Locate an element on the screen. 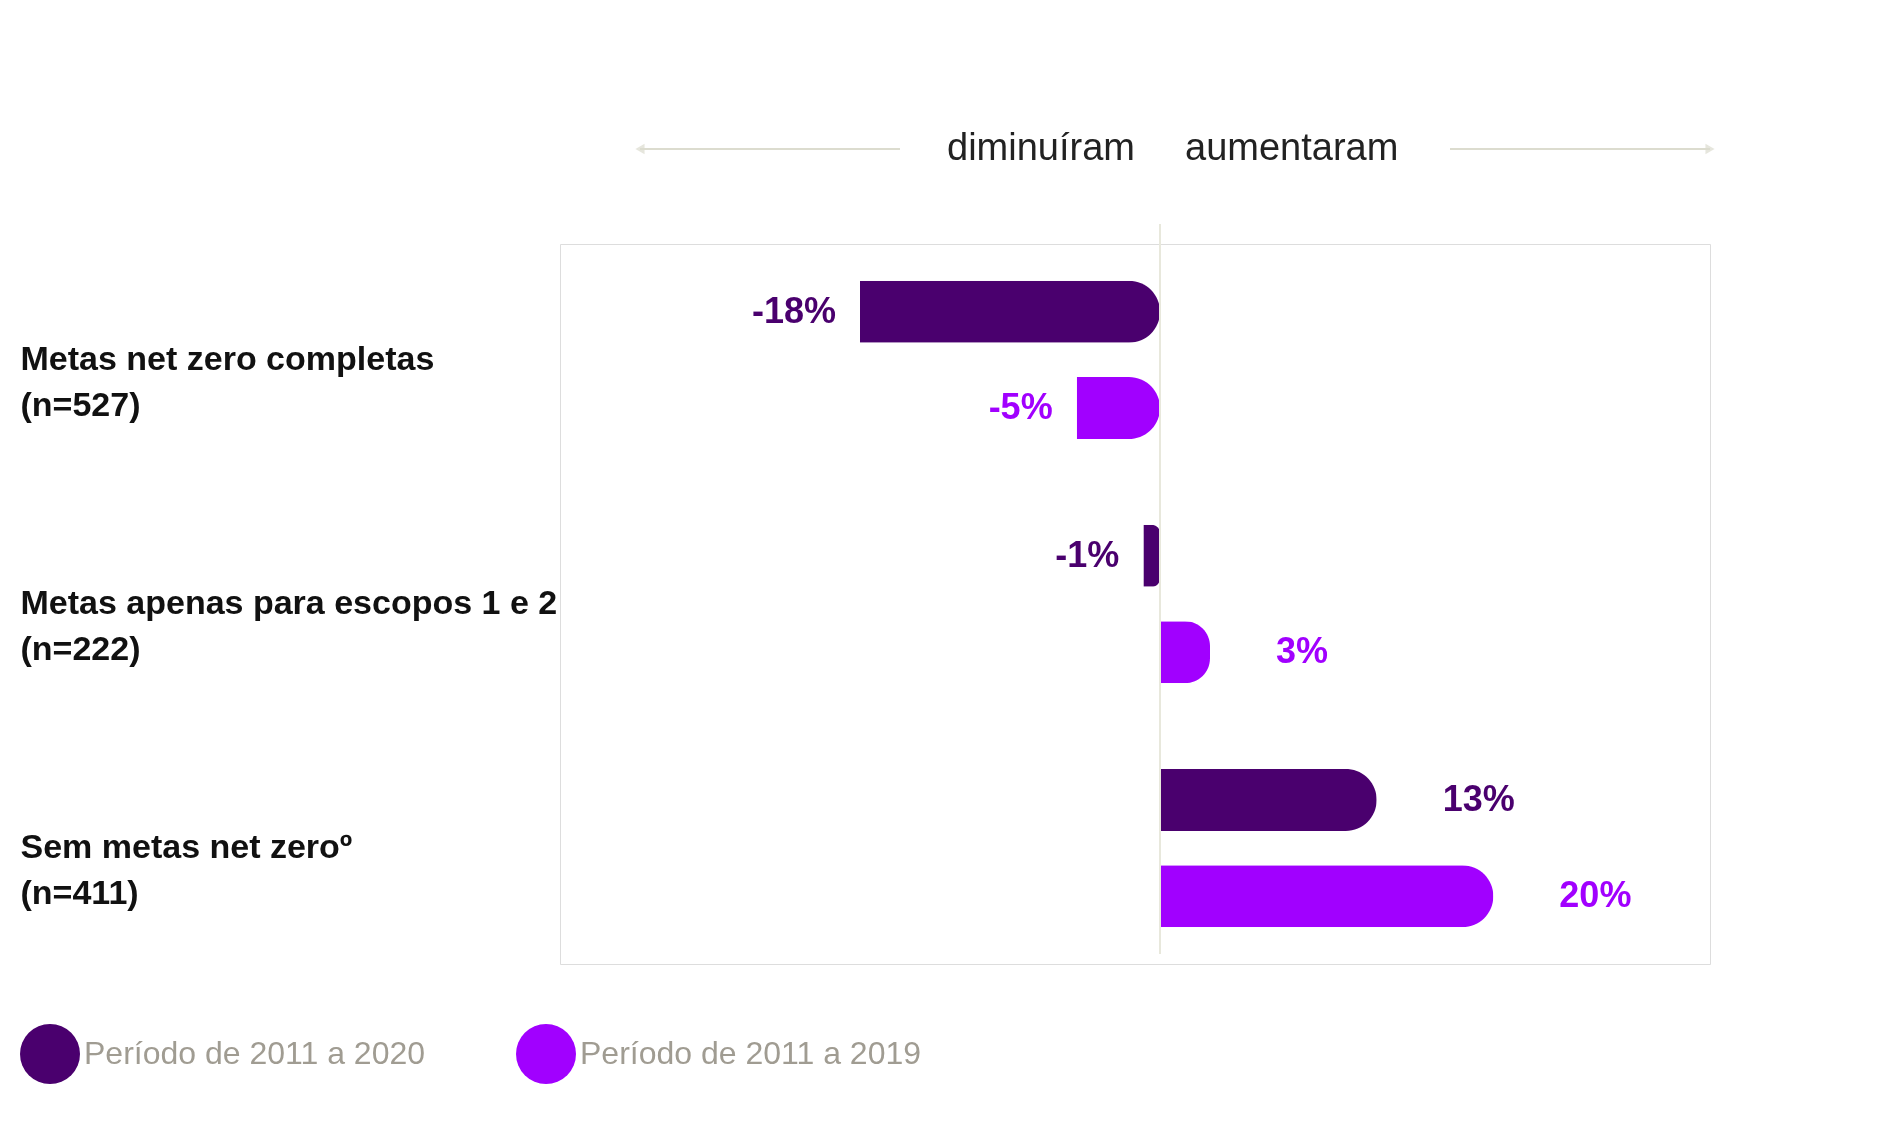  legend-label: Período de 2011 a 2019 is located at coordinates (751, 1053).